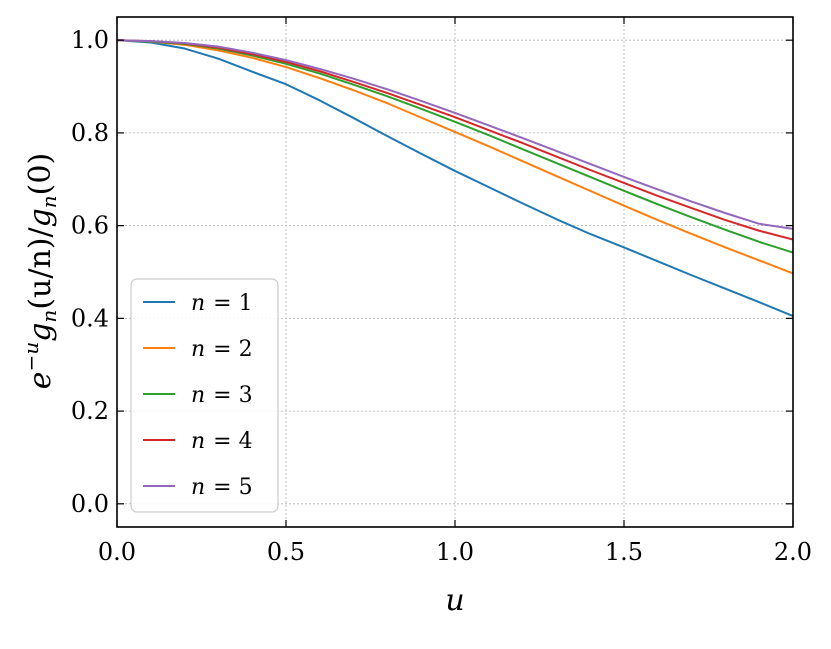 Image resolution: width=831 pixels, height=649 pixels. I want to click on y-tick-label: 0.4, so click(90, 318).